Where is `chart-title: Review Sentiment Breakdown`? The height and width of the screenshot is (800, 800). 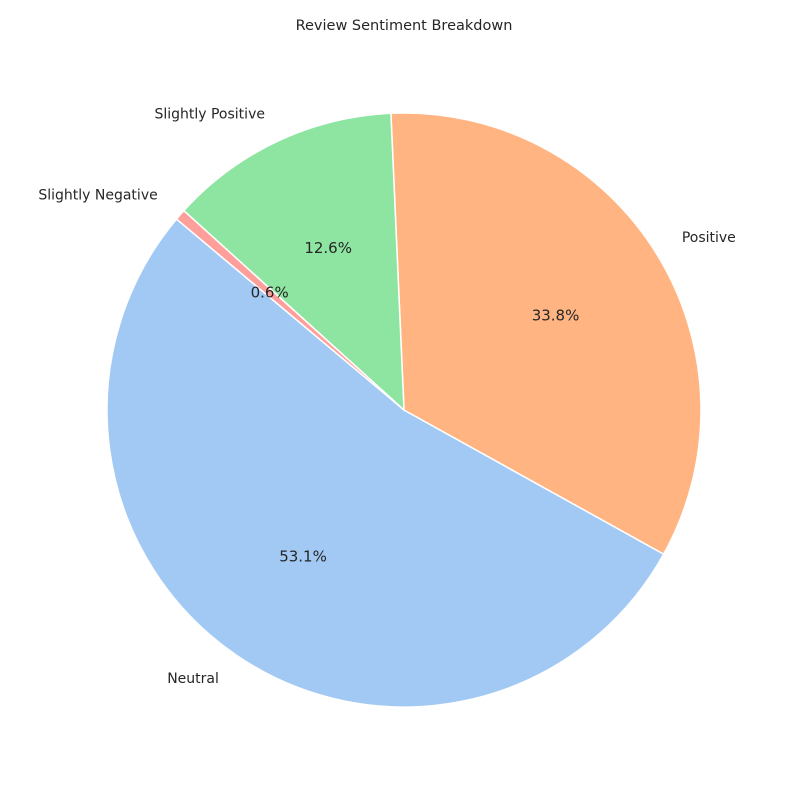 chart-title: Review Sentiment Breakdown is located at coordinates (404, 26).